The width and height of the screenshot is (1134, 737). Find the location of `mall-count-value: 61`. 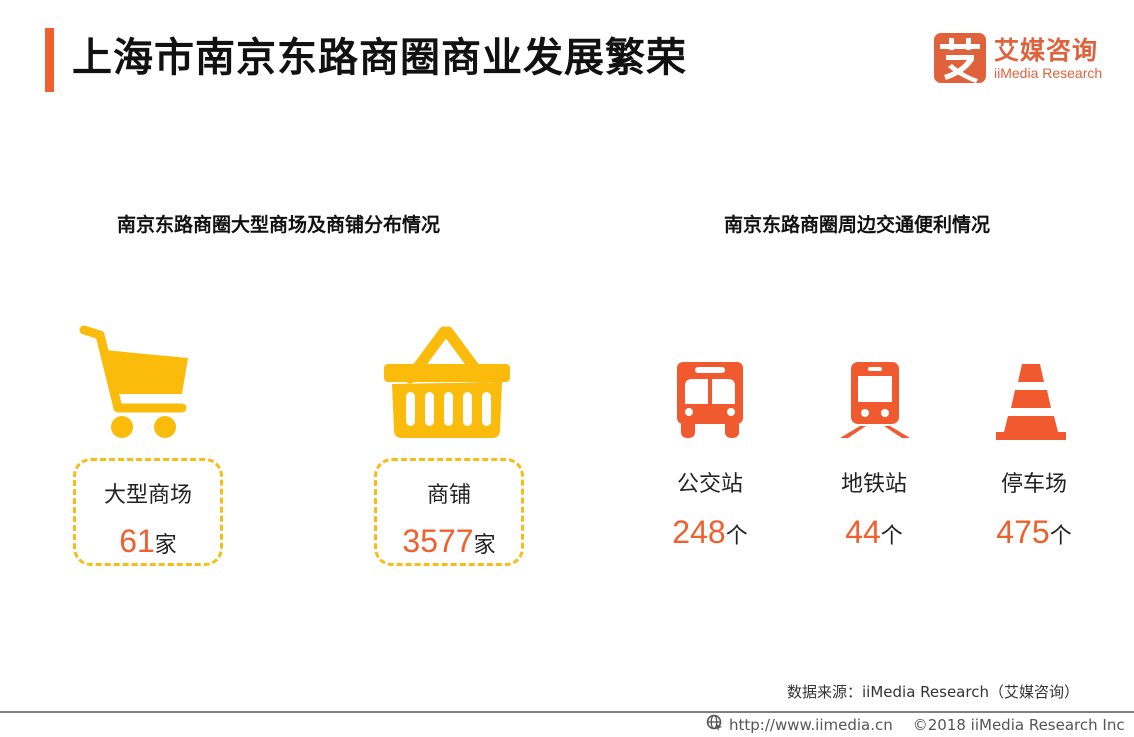

mall-count-value: 61 is located at coordinates (137, 541).